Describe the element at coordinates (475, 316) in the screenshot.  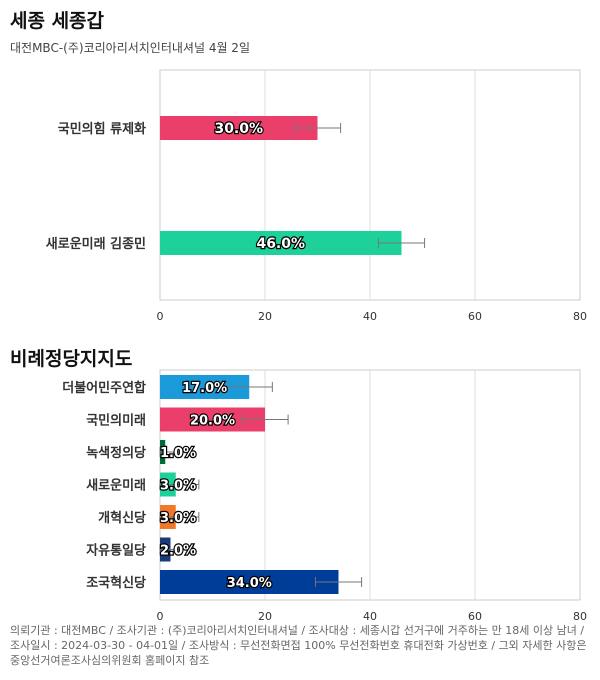
I see `candidate-x-tick-label: 60` at that location.